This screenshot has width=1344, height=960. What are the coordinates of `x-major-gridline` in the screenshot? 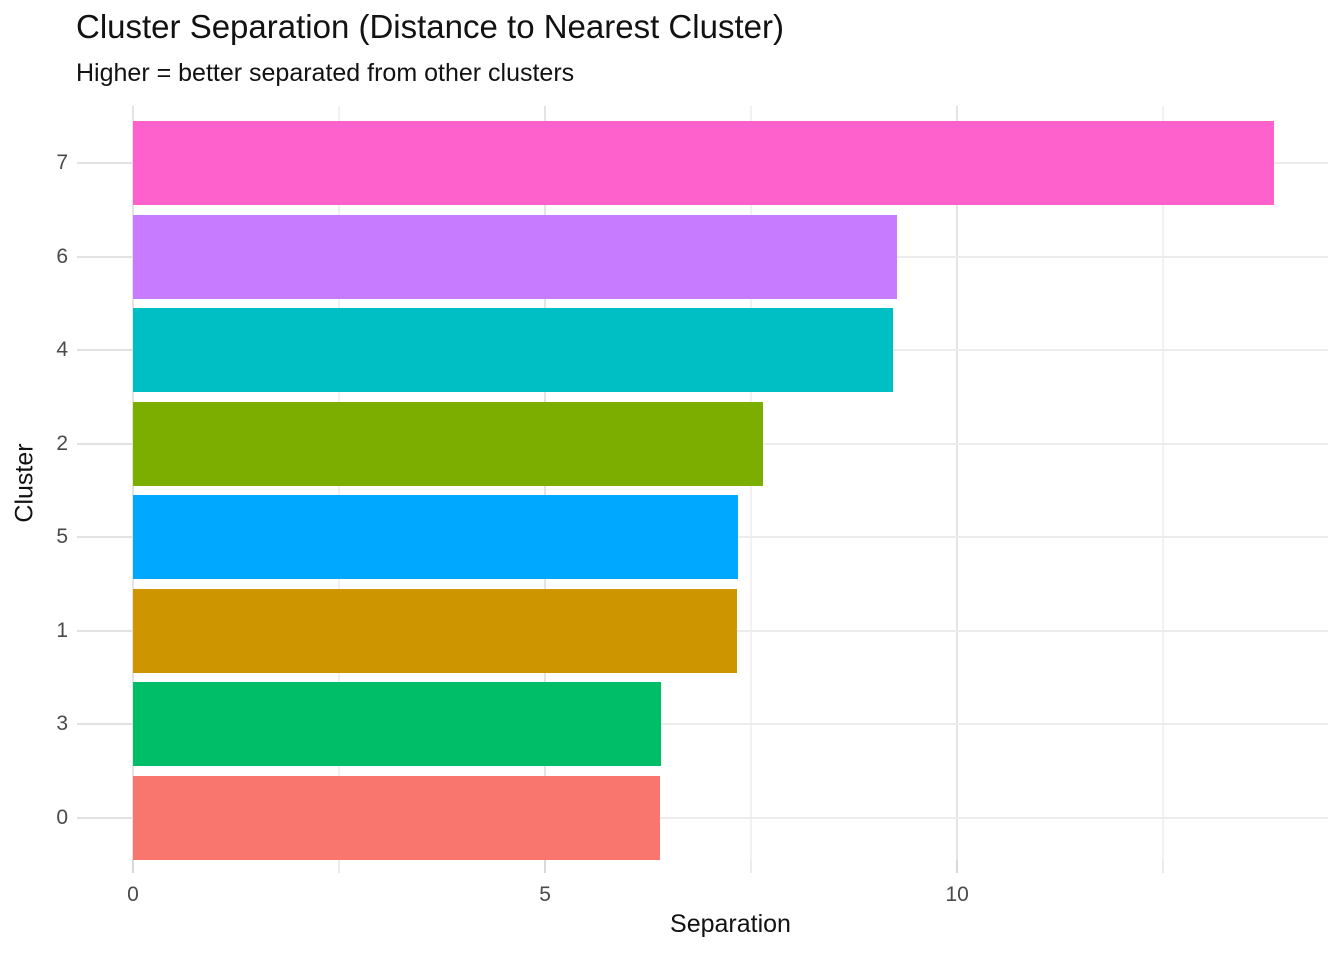 It's located at (957, 483).